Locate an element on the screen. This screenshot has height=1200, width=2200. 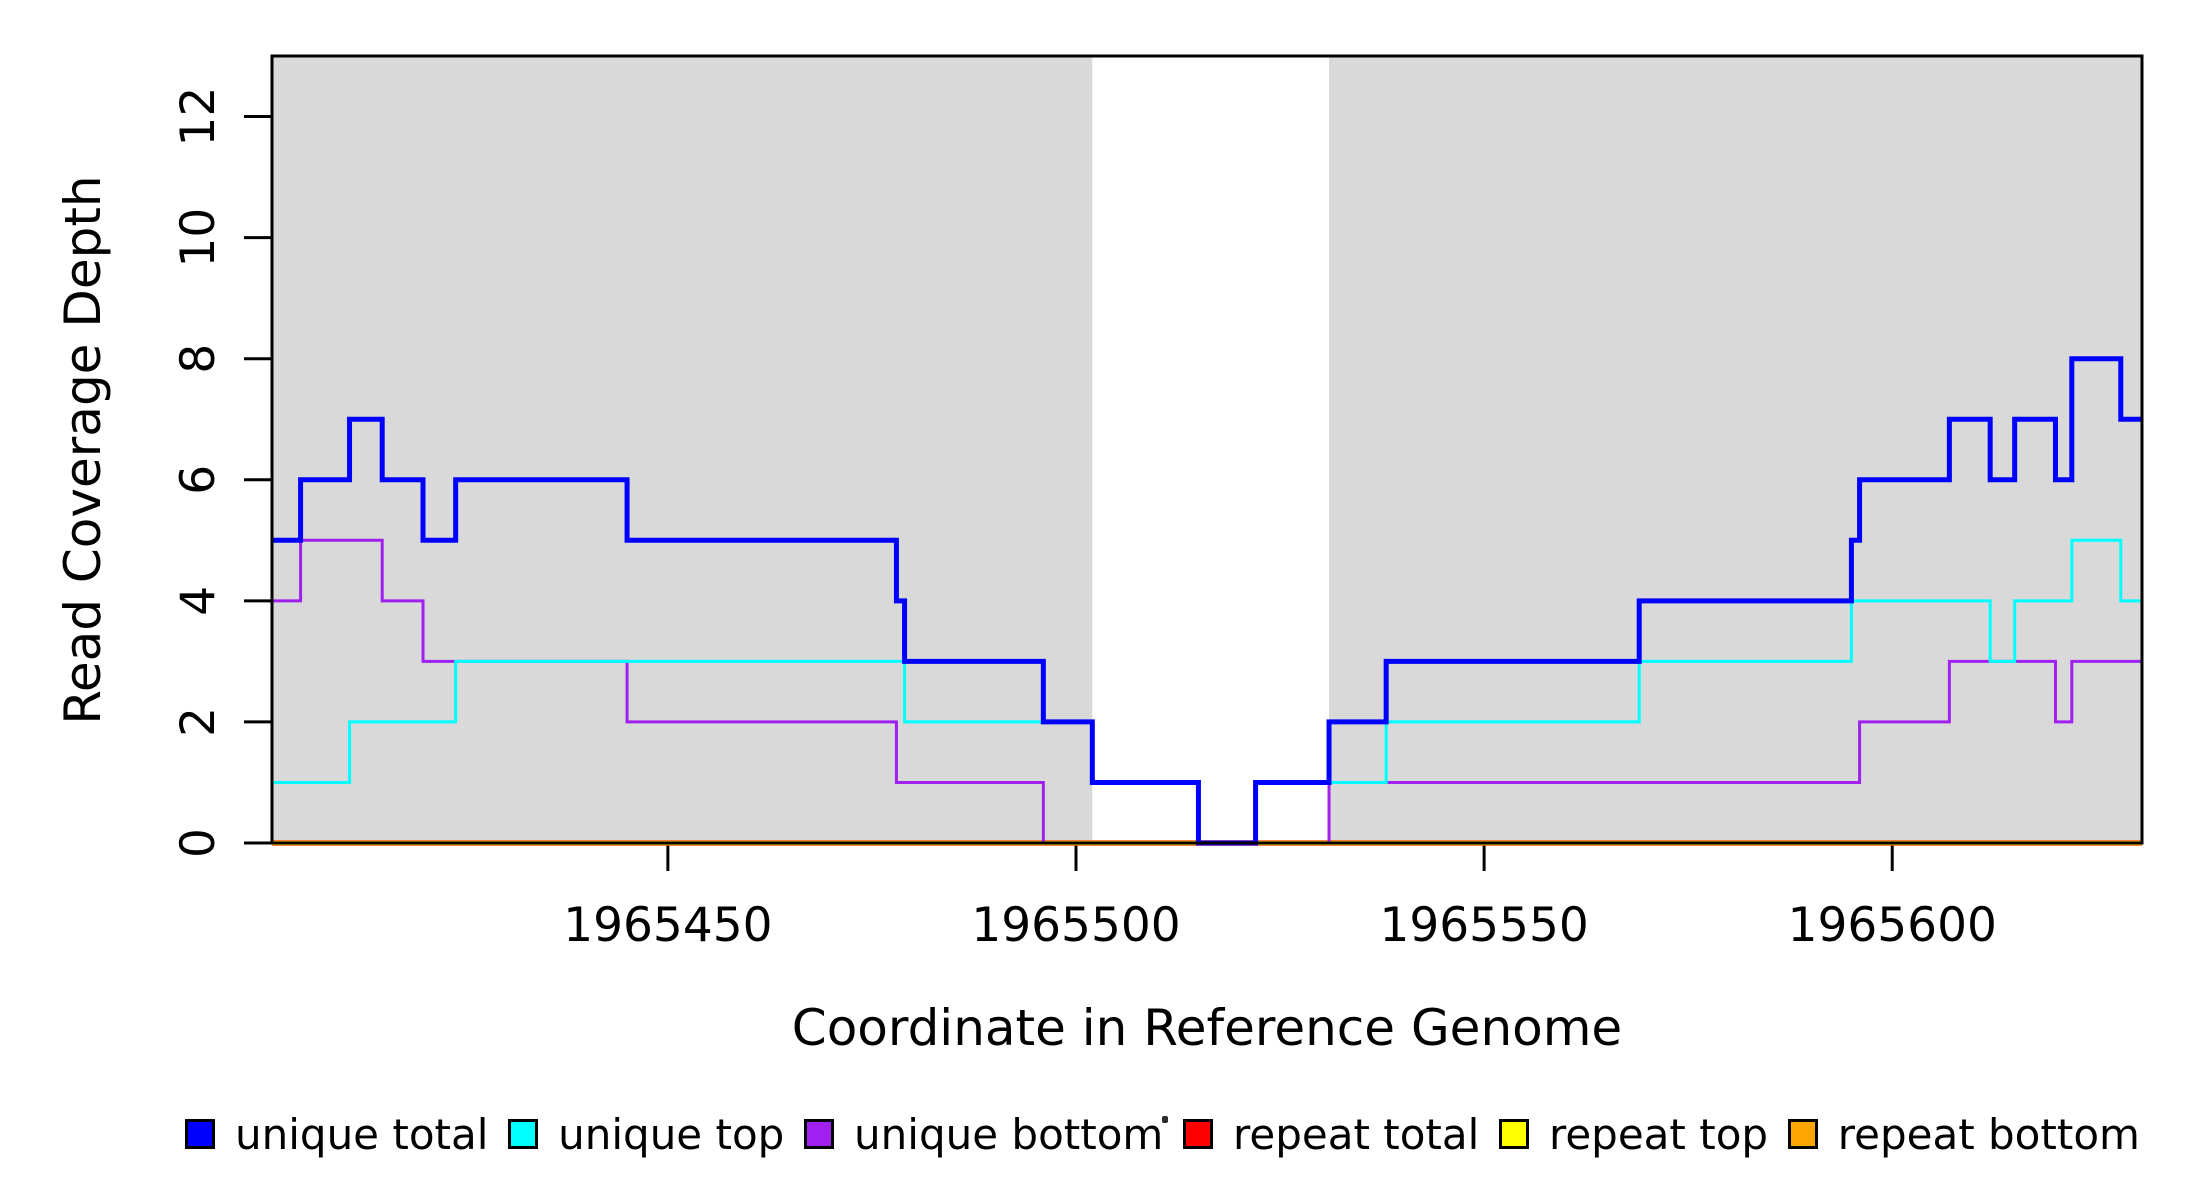
x-tick-label: 1965550 is located at coordinates (1483, 925).